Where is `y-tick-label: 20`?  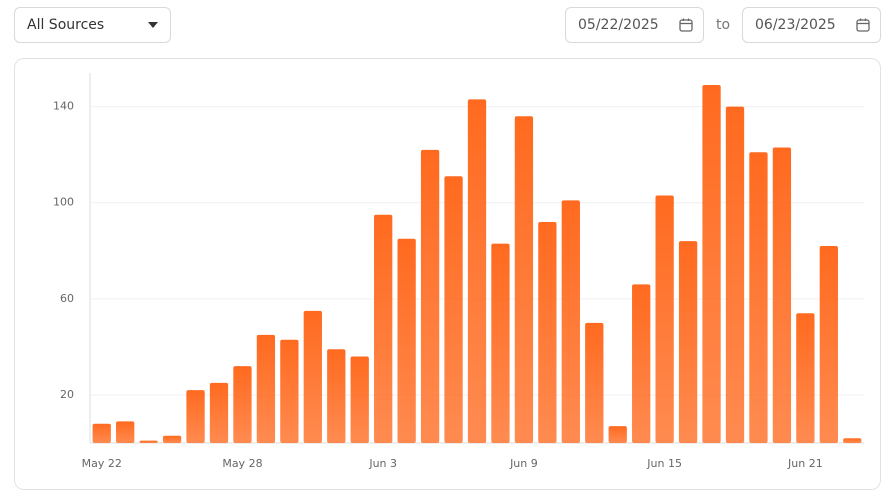 y-tick-label: 20 is located at coordinates (67, 394).